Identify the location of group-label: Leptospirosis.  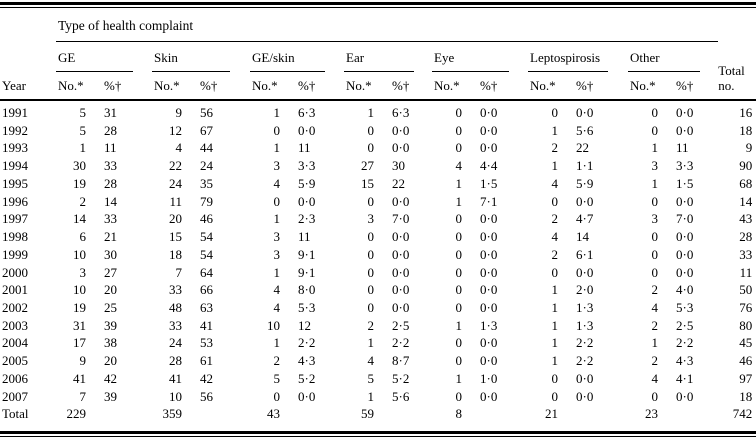
(565, 57).